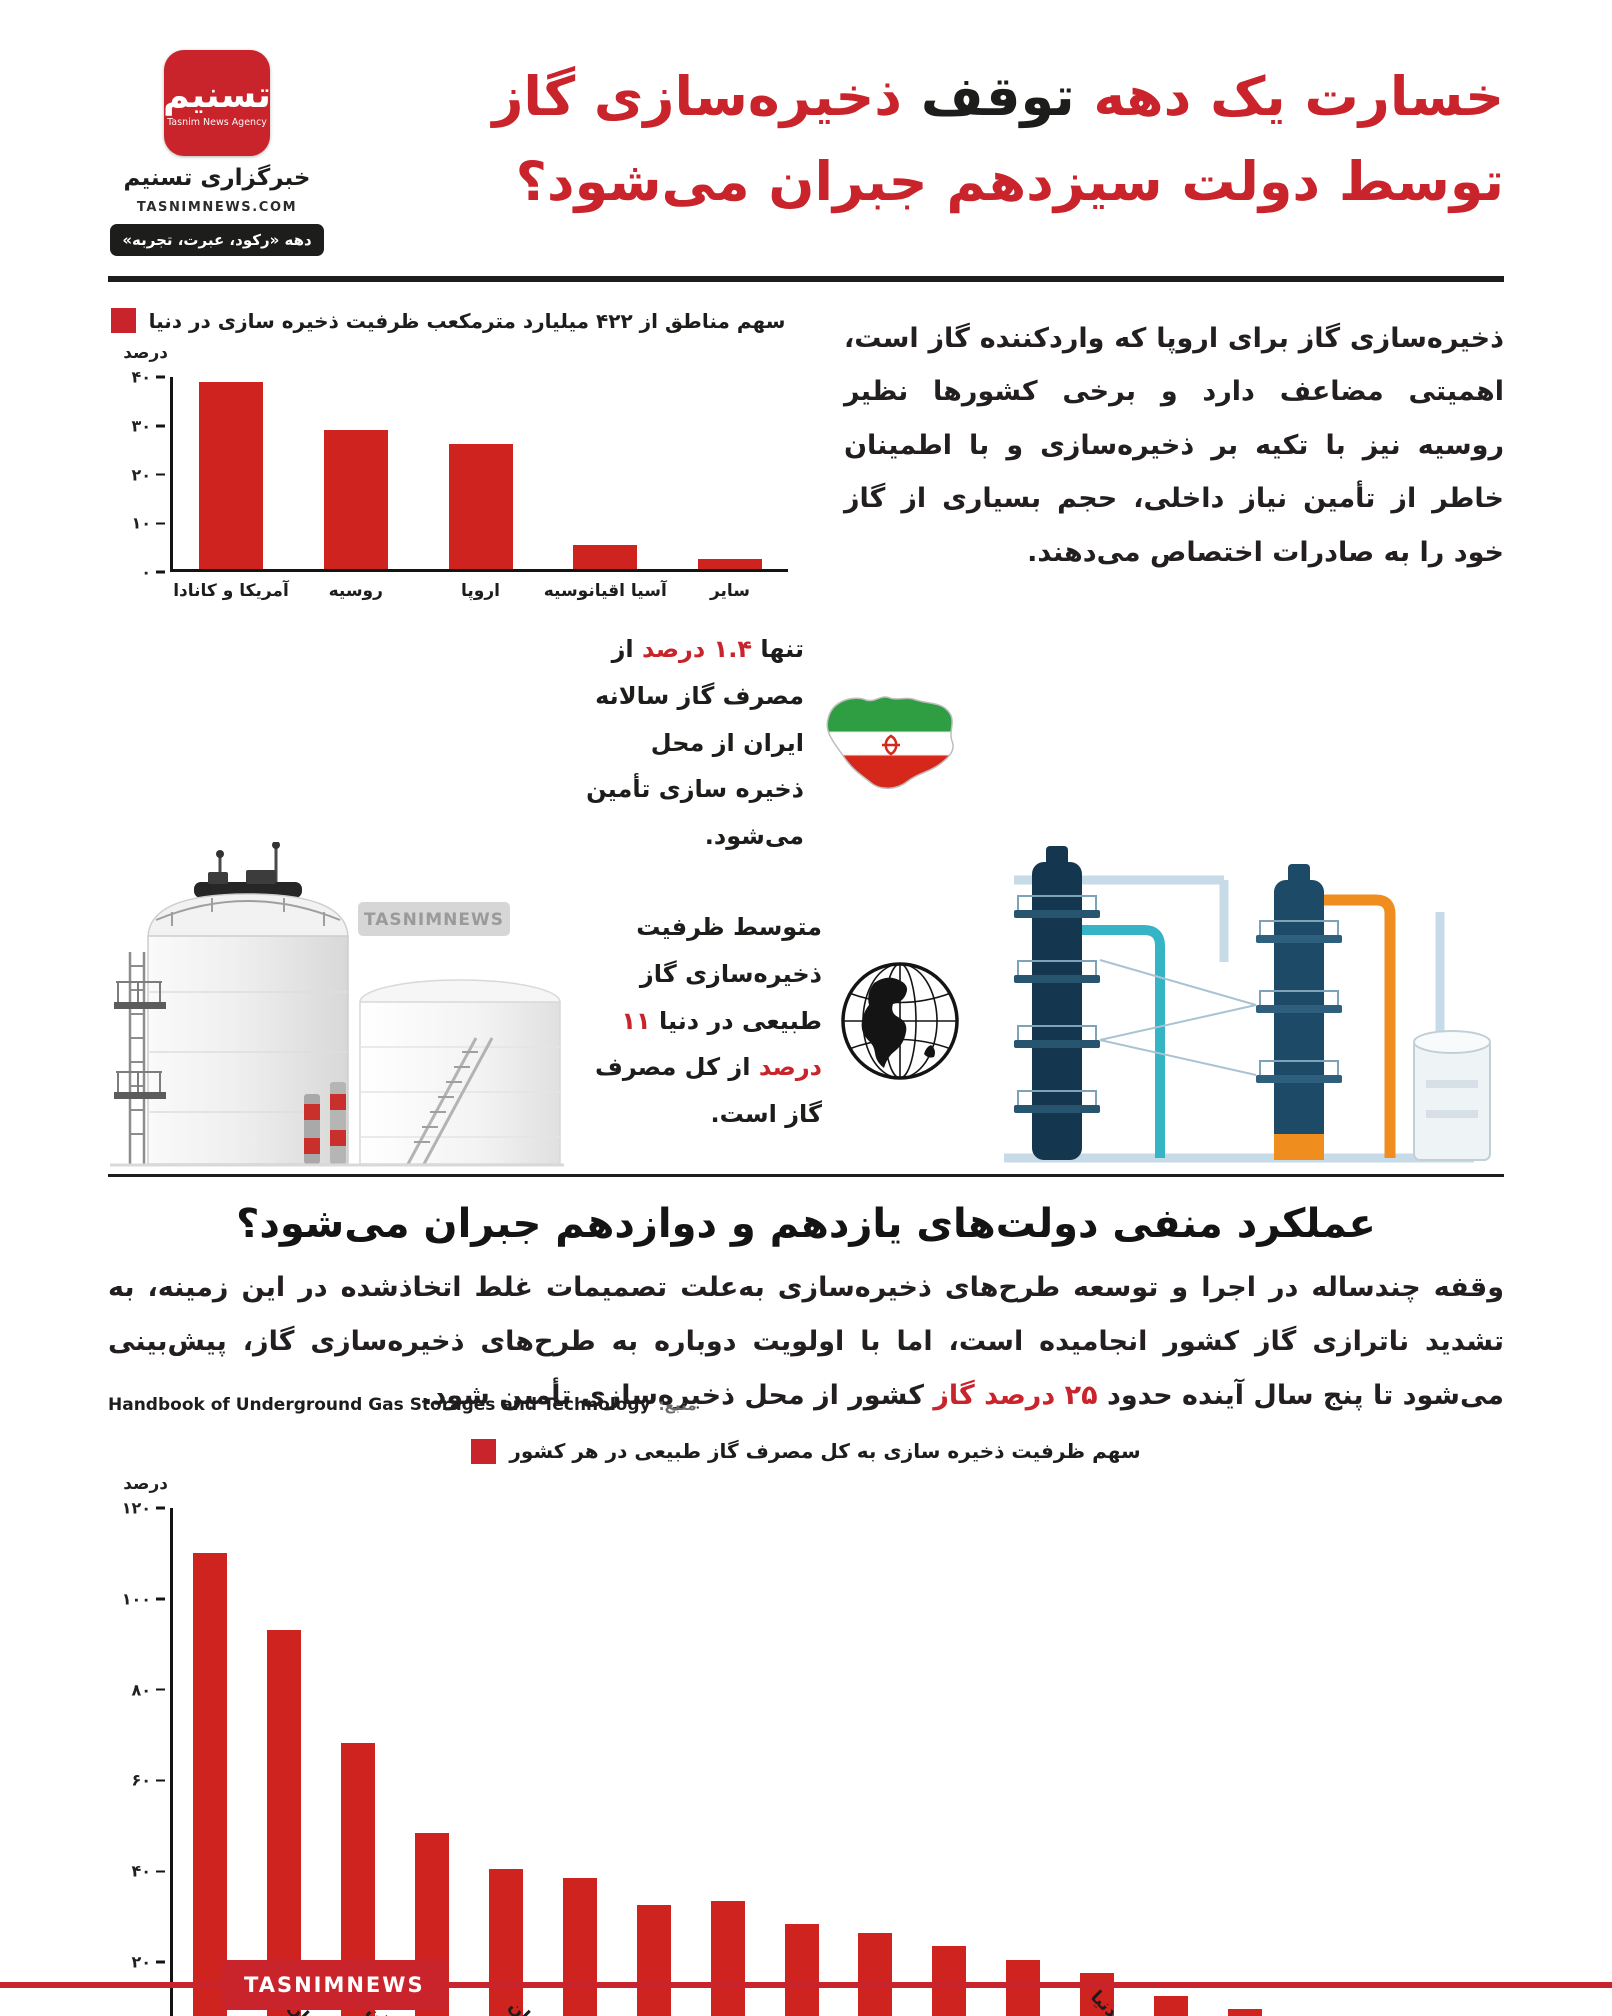 This screenshot has width=1612, height=2016. I want to click on fact2-pre: متوسط ظرفیت ذخیره‌سازی گاز طبیعی در دنیا, so click(729, 973).